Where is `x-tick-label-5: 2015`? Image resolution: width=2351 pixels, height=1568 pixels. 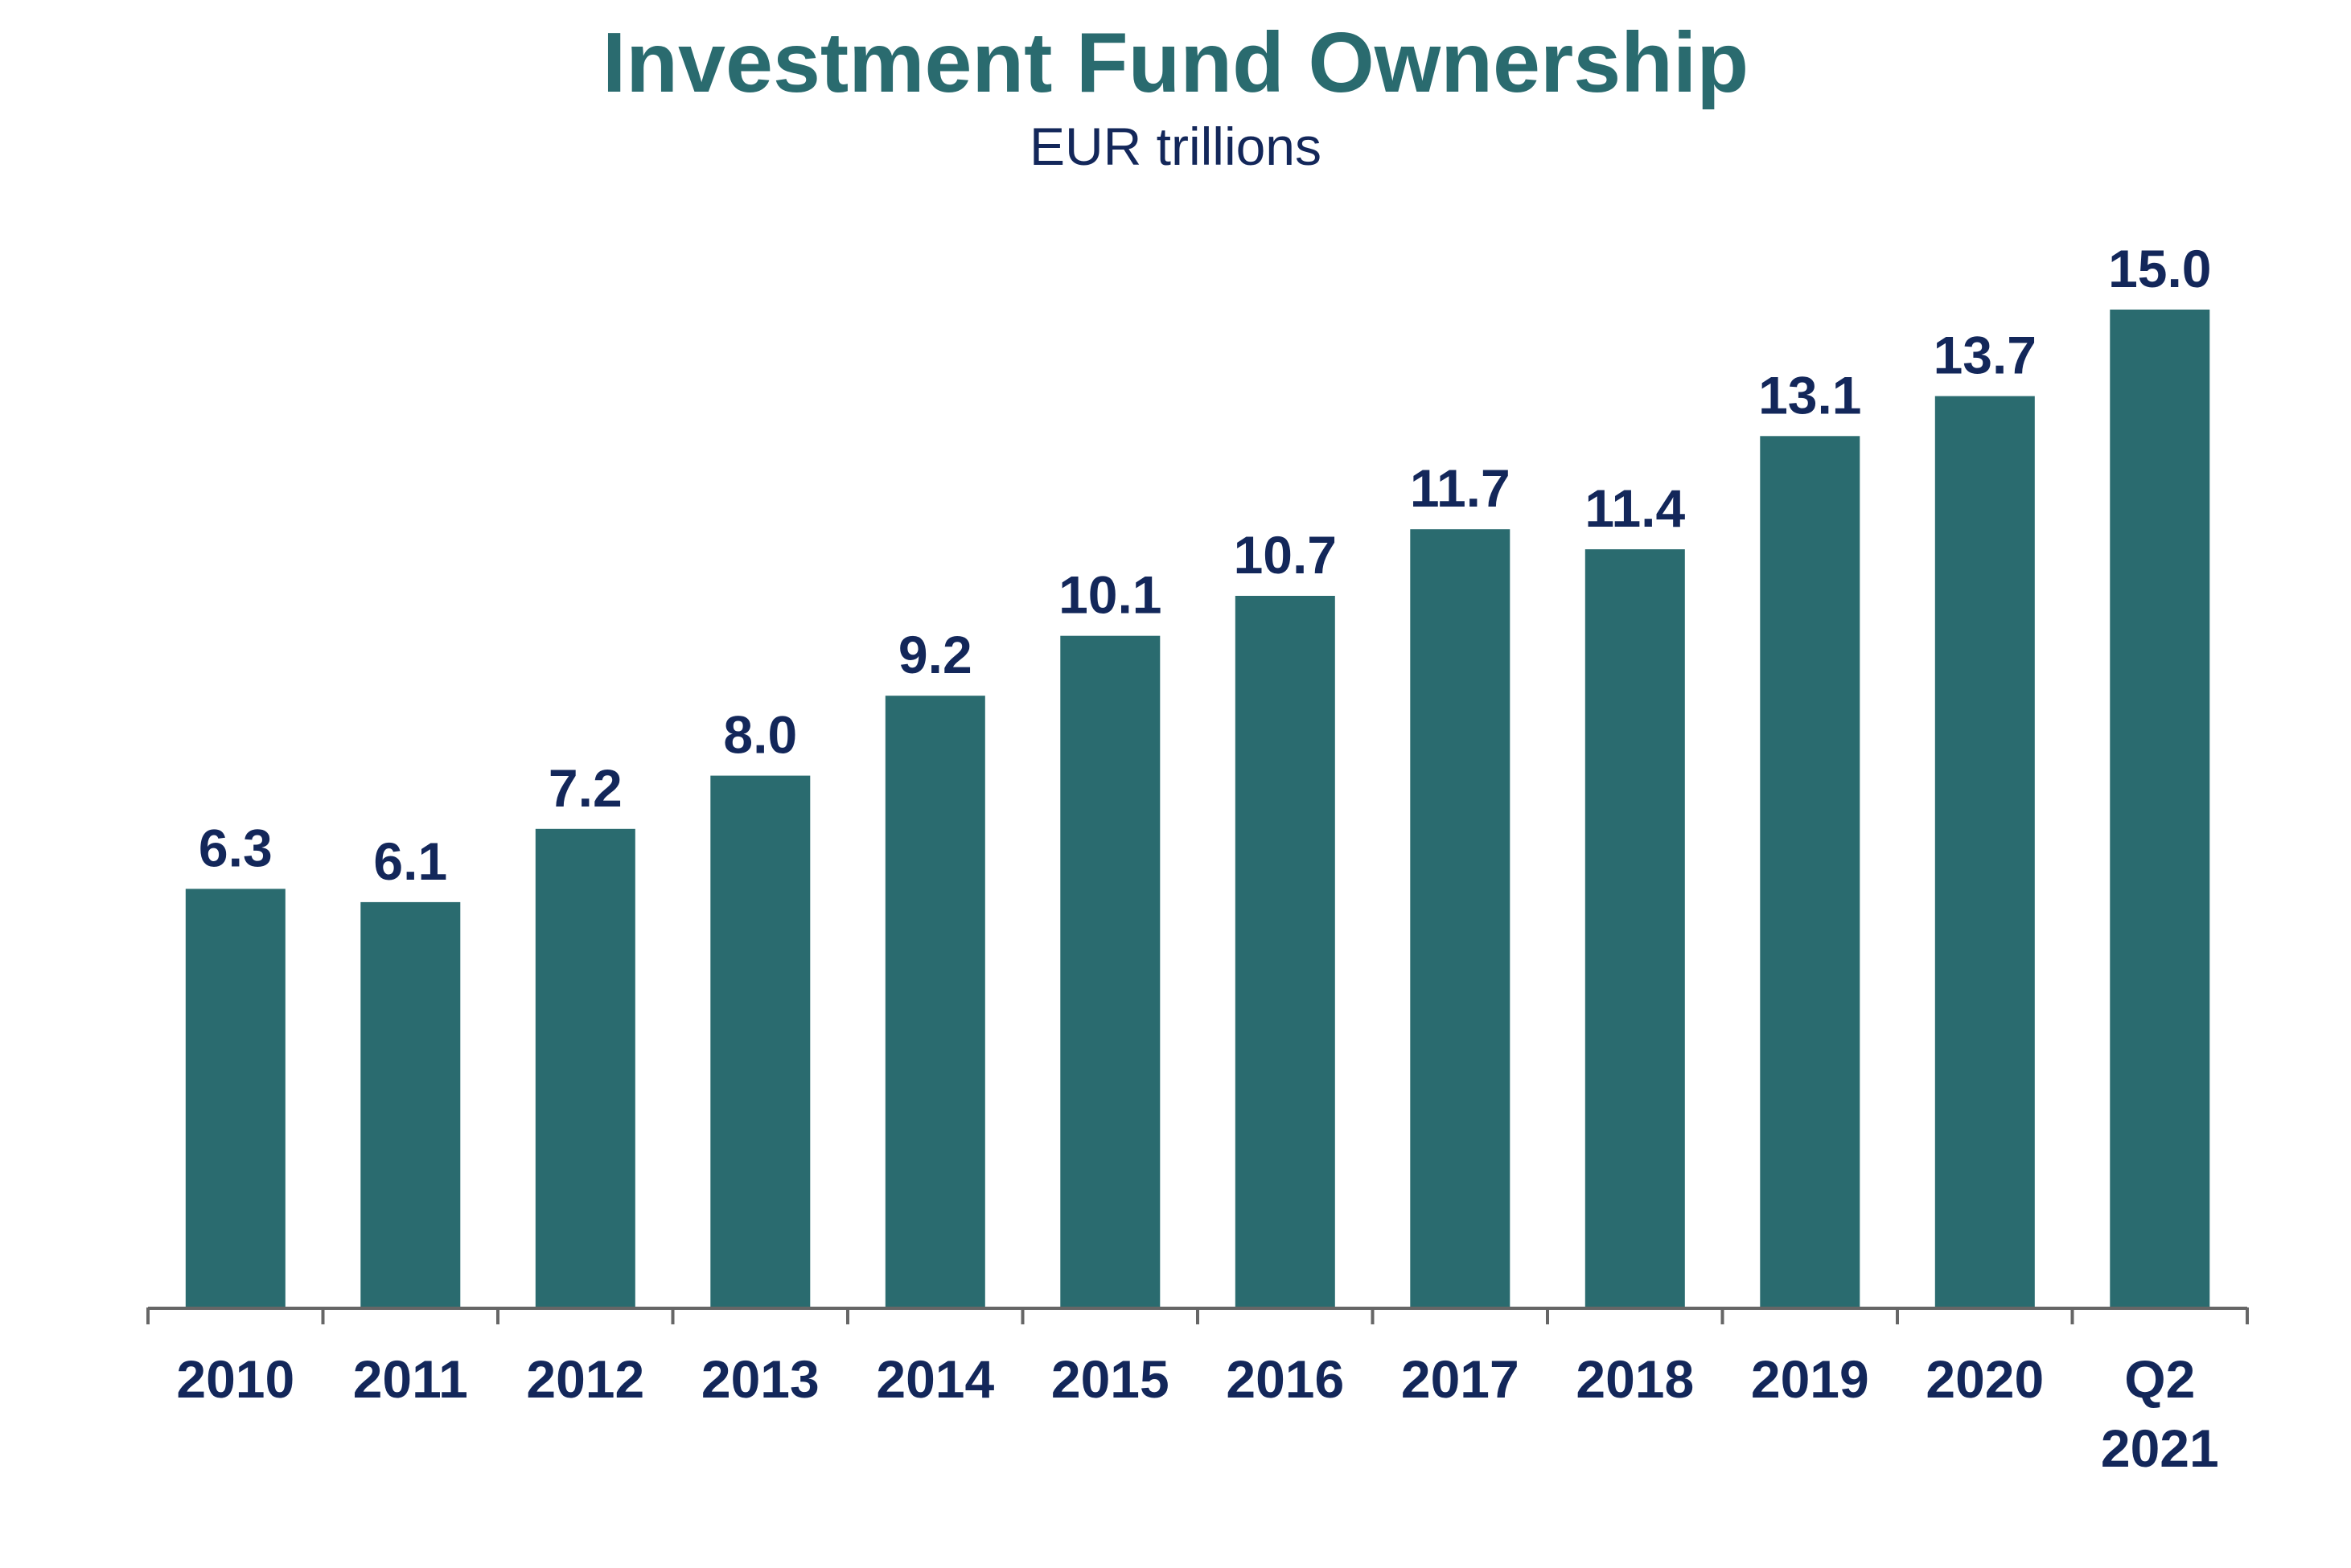
x-tick-label-5: 2015 is located at coordinates (1110, 1379).